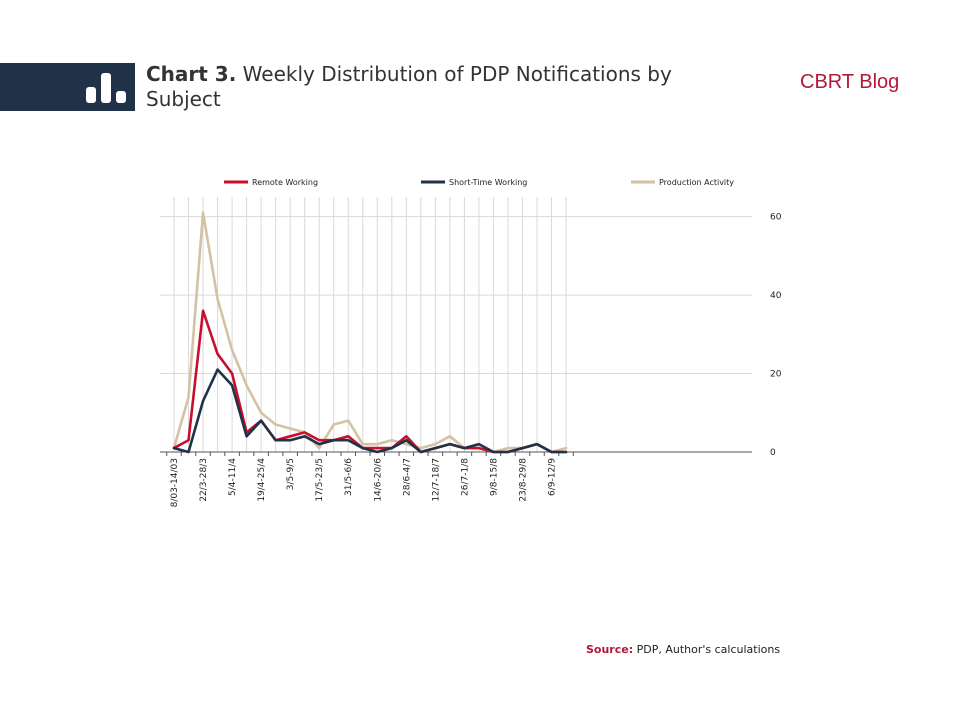 The image size is (960, 720). Describe the element at coordinates (291, 474) in the screenshot. I see `x-tick-label: 3/5-9/5` at that location.